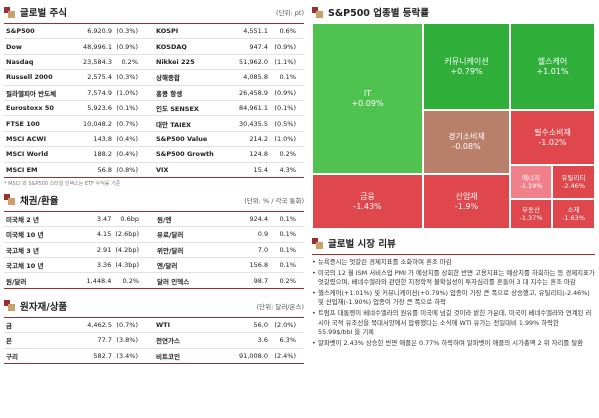 The width and height of the screenshot is (599, 418). What do you see at coordinates (367, 206) in the screenshot?
I see `sector-change: -1.43%` at bounding box center [367, 206].